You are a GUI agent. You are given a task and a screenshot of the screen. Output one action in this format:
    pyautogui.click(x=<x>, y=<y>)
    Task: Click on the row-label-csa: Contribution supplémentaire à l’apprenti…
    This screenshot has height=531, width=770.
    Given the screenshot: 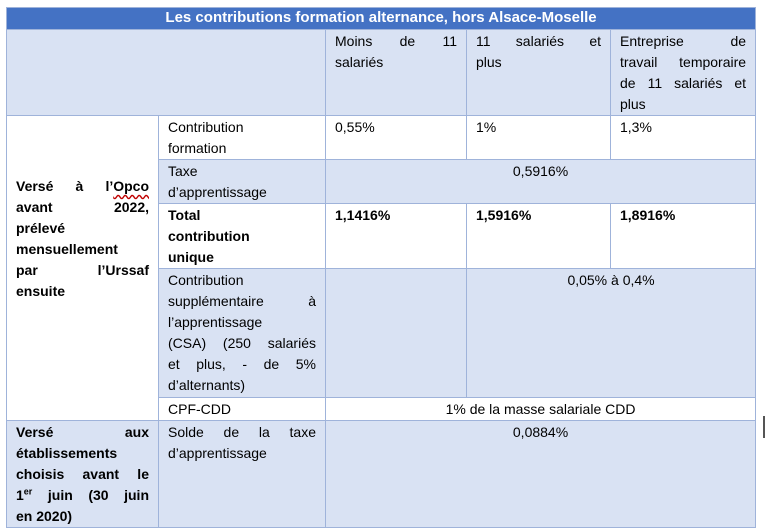 What is the action you would take?
    pyautogui.click(x=242, y=333)
    